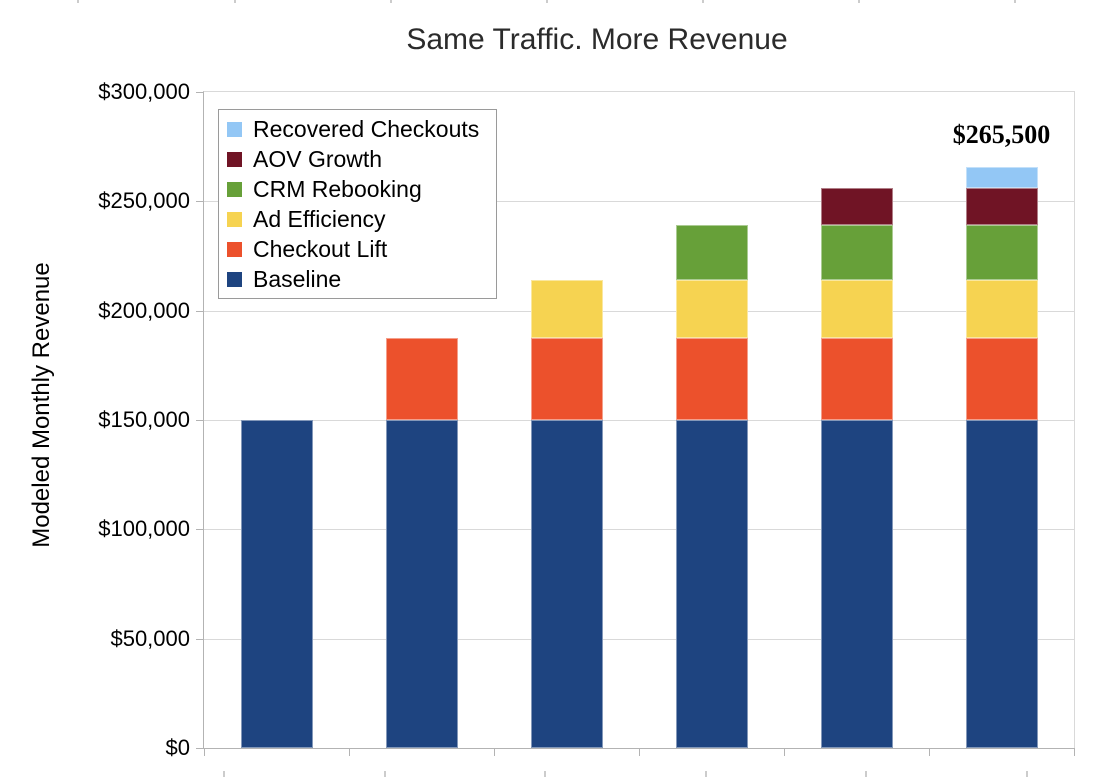 The image size is (1100, 777). Describe the element at coordinates (320, 248) in the screenshot. I see `legend-label: Checkout Lift` at that location.